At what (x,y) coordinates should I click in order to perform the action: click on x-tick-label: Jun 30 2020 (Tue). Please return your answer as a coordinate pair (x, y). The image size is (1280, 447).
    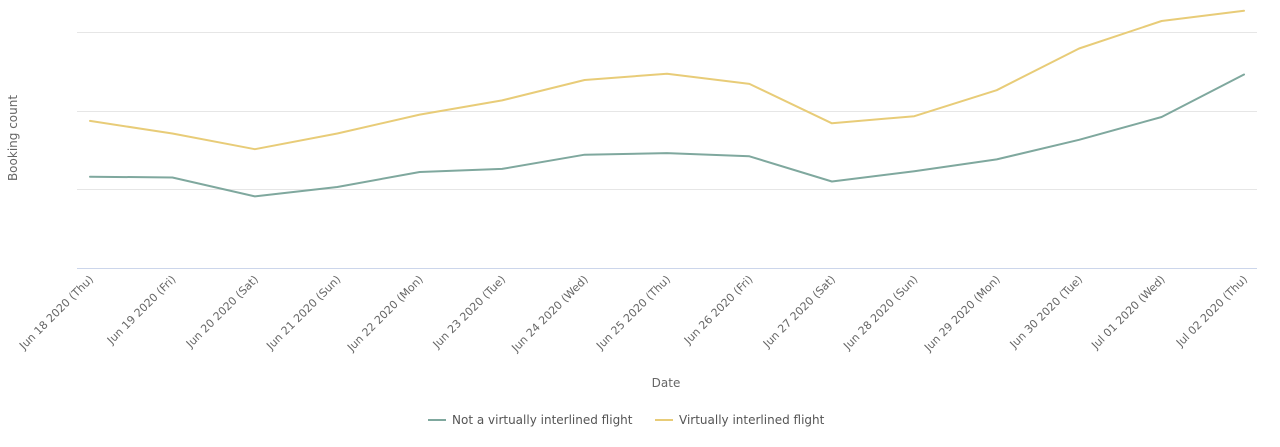
    Looking at the image, I should click on (1046, 312).